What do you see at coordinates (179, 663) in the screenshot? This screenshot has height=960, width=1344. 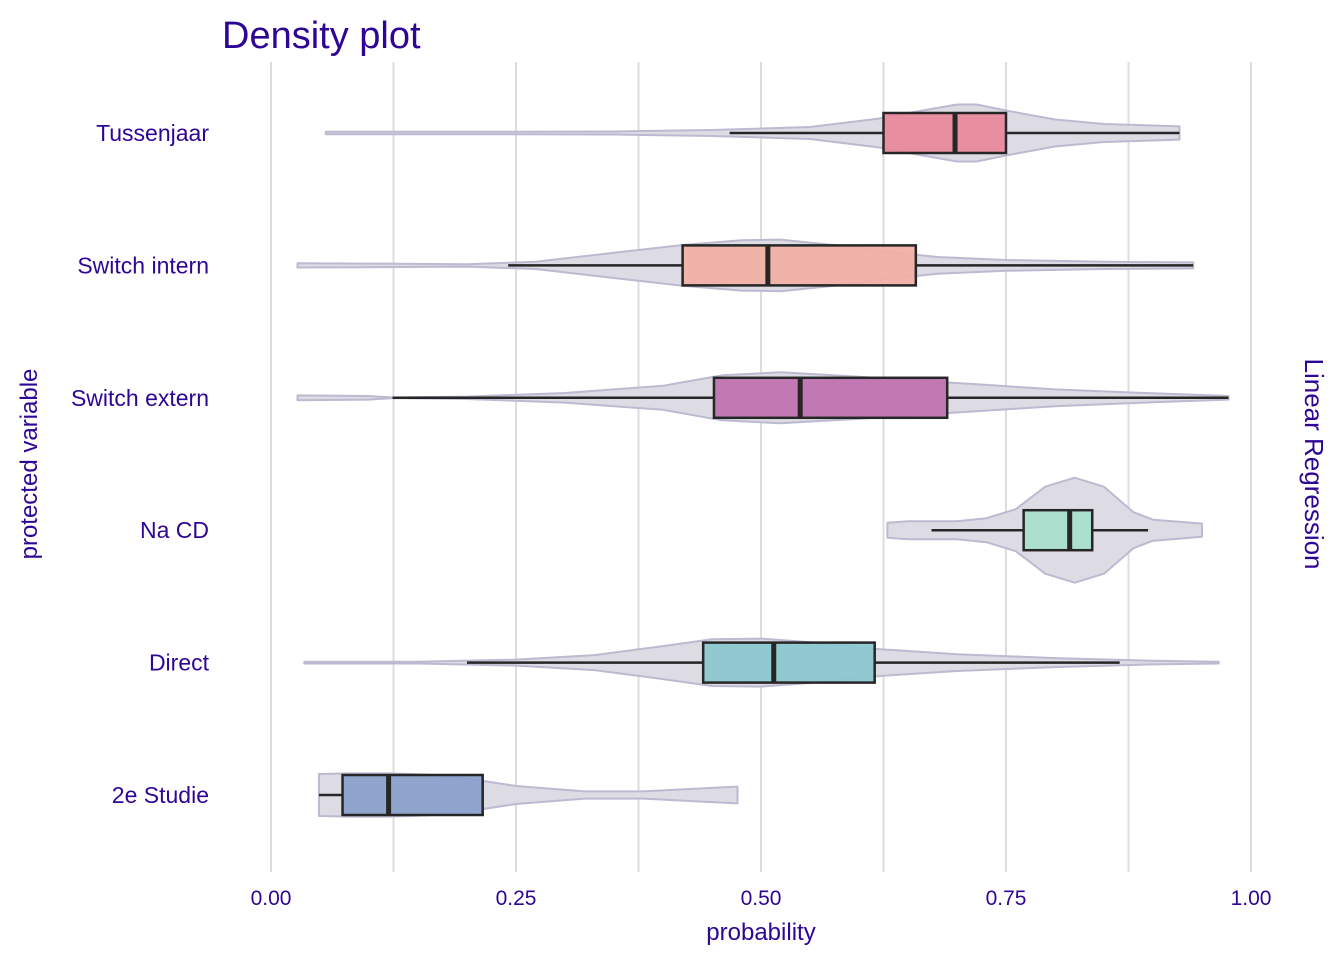 I see `y-tick-label: Direct` at bounding box center [179, 663].